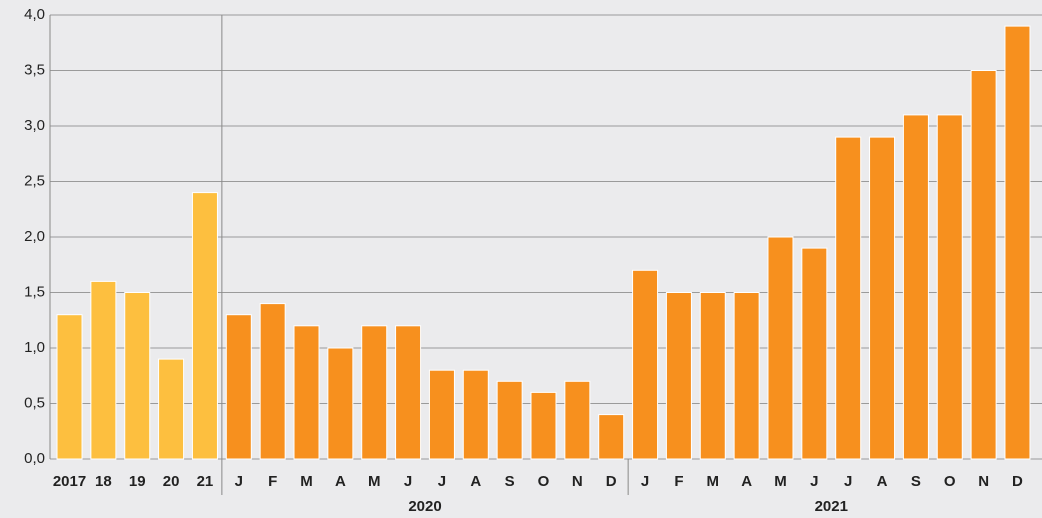  I want to click on y-tick-label: 2,5, so click(34, 180).